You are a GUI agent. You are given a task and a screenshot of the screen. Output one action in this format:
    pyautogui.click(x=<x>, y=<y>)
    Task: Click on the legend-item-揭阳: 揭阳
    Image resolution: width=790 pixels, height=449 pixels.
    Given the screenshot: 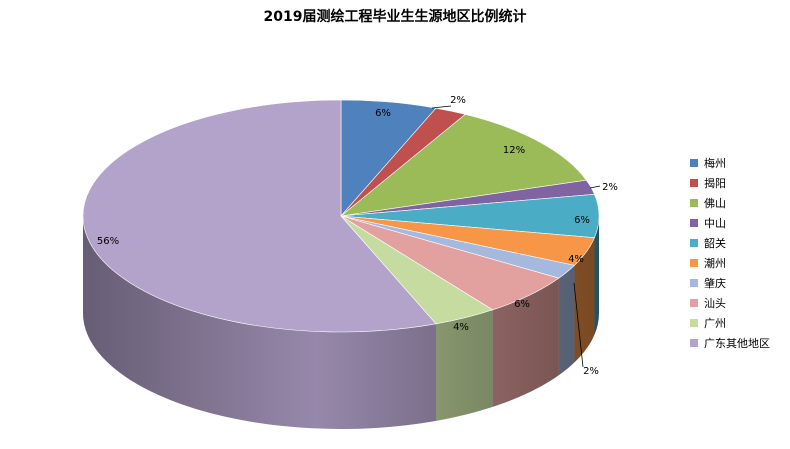 What is the action you would take?
    pyautogui.click(x=730, y=183)
    